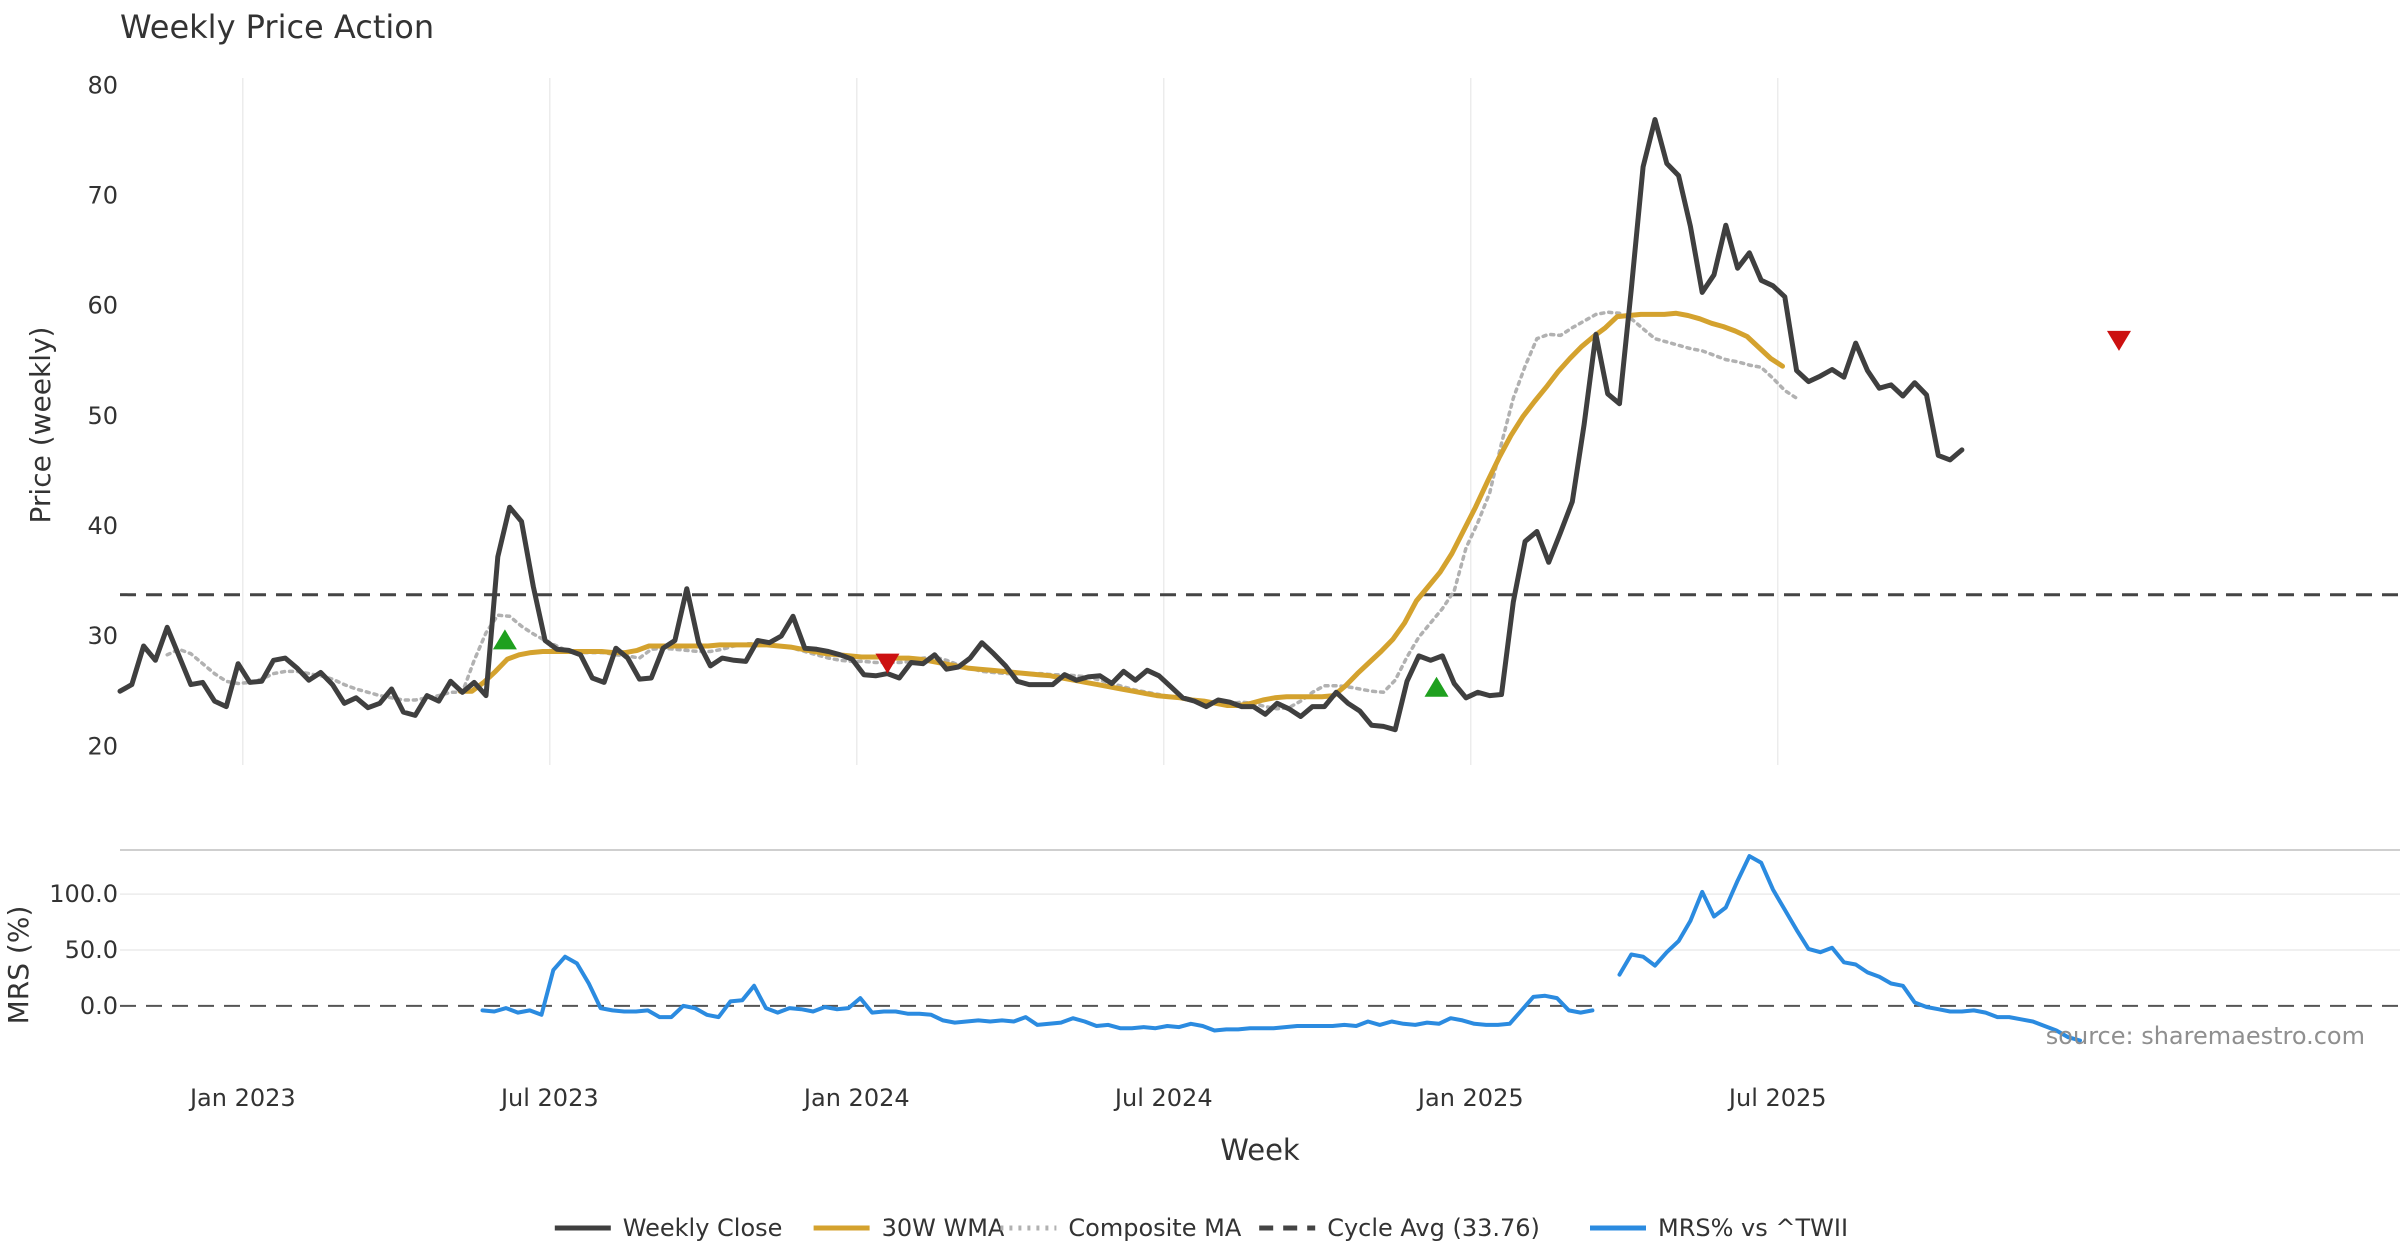  Describe the element at coordinates (102, 746) in the screenshot. I see `price-y-tick-label: 20` at that location.